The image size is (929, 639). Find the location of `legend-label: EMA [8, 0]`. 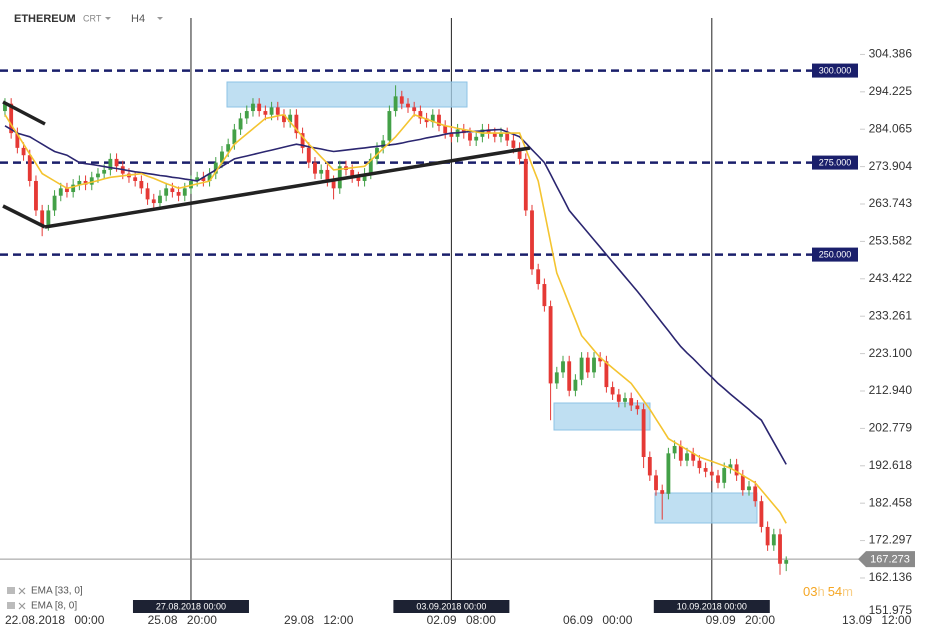

legend-label: EMA [8, 0] is located at coordinates (54, 606).